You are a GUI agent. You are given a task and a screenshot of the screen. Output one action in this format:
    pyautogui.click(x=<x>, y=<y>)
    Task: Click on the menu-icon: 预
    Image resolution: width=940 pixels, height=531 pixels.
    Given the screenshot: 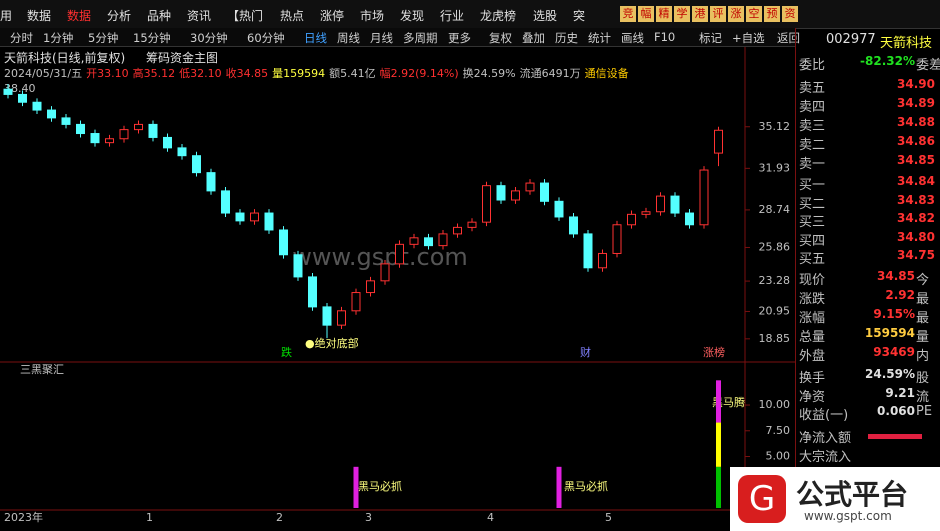 What is the action you would take?
    pyautogui.click(x=772, y=14)
    